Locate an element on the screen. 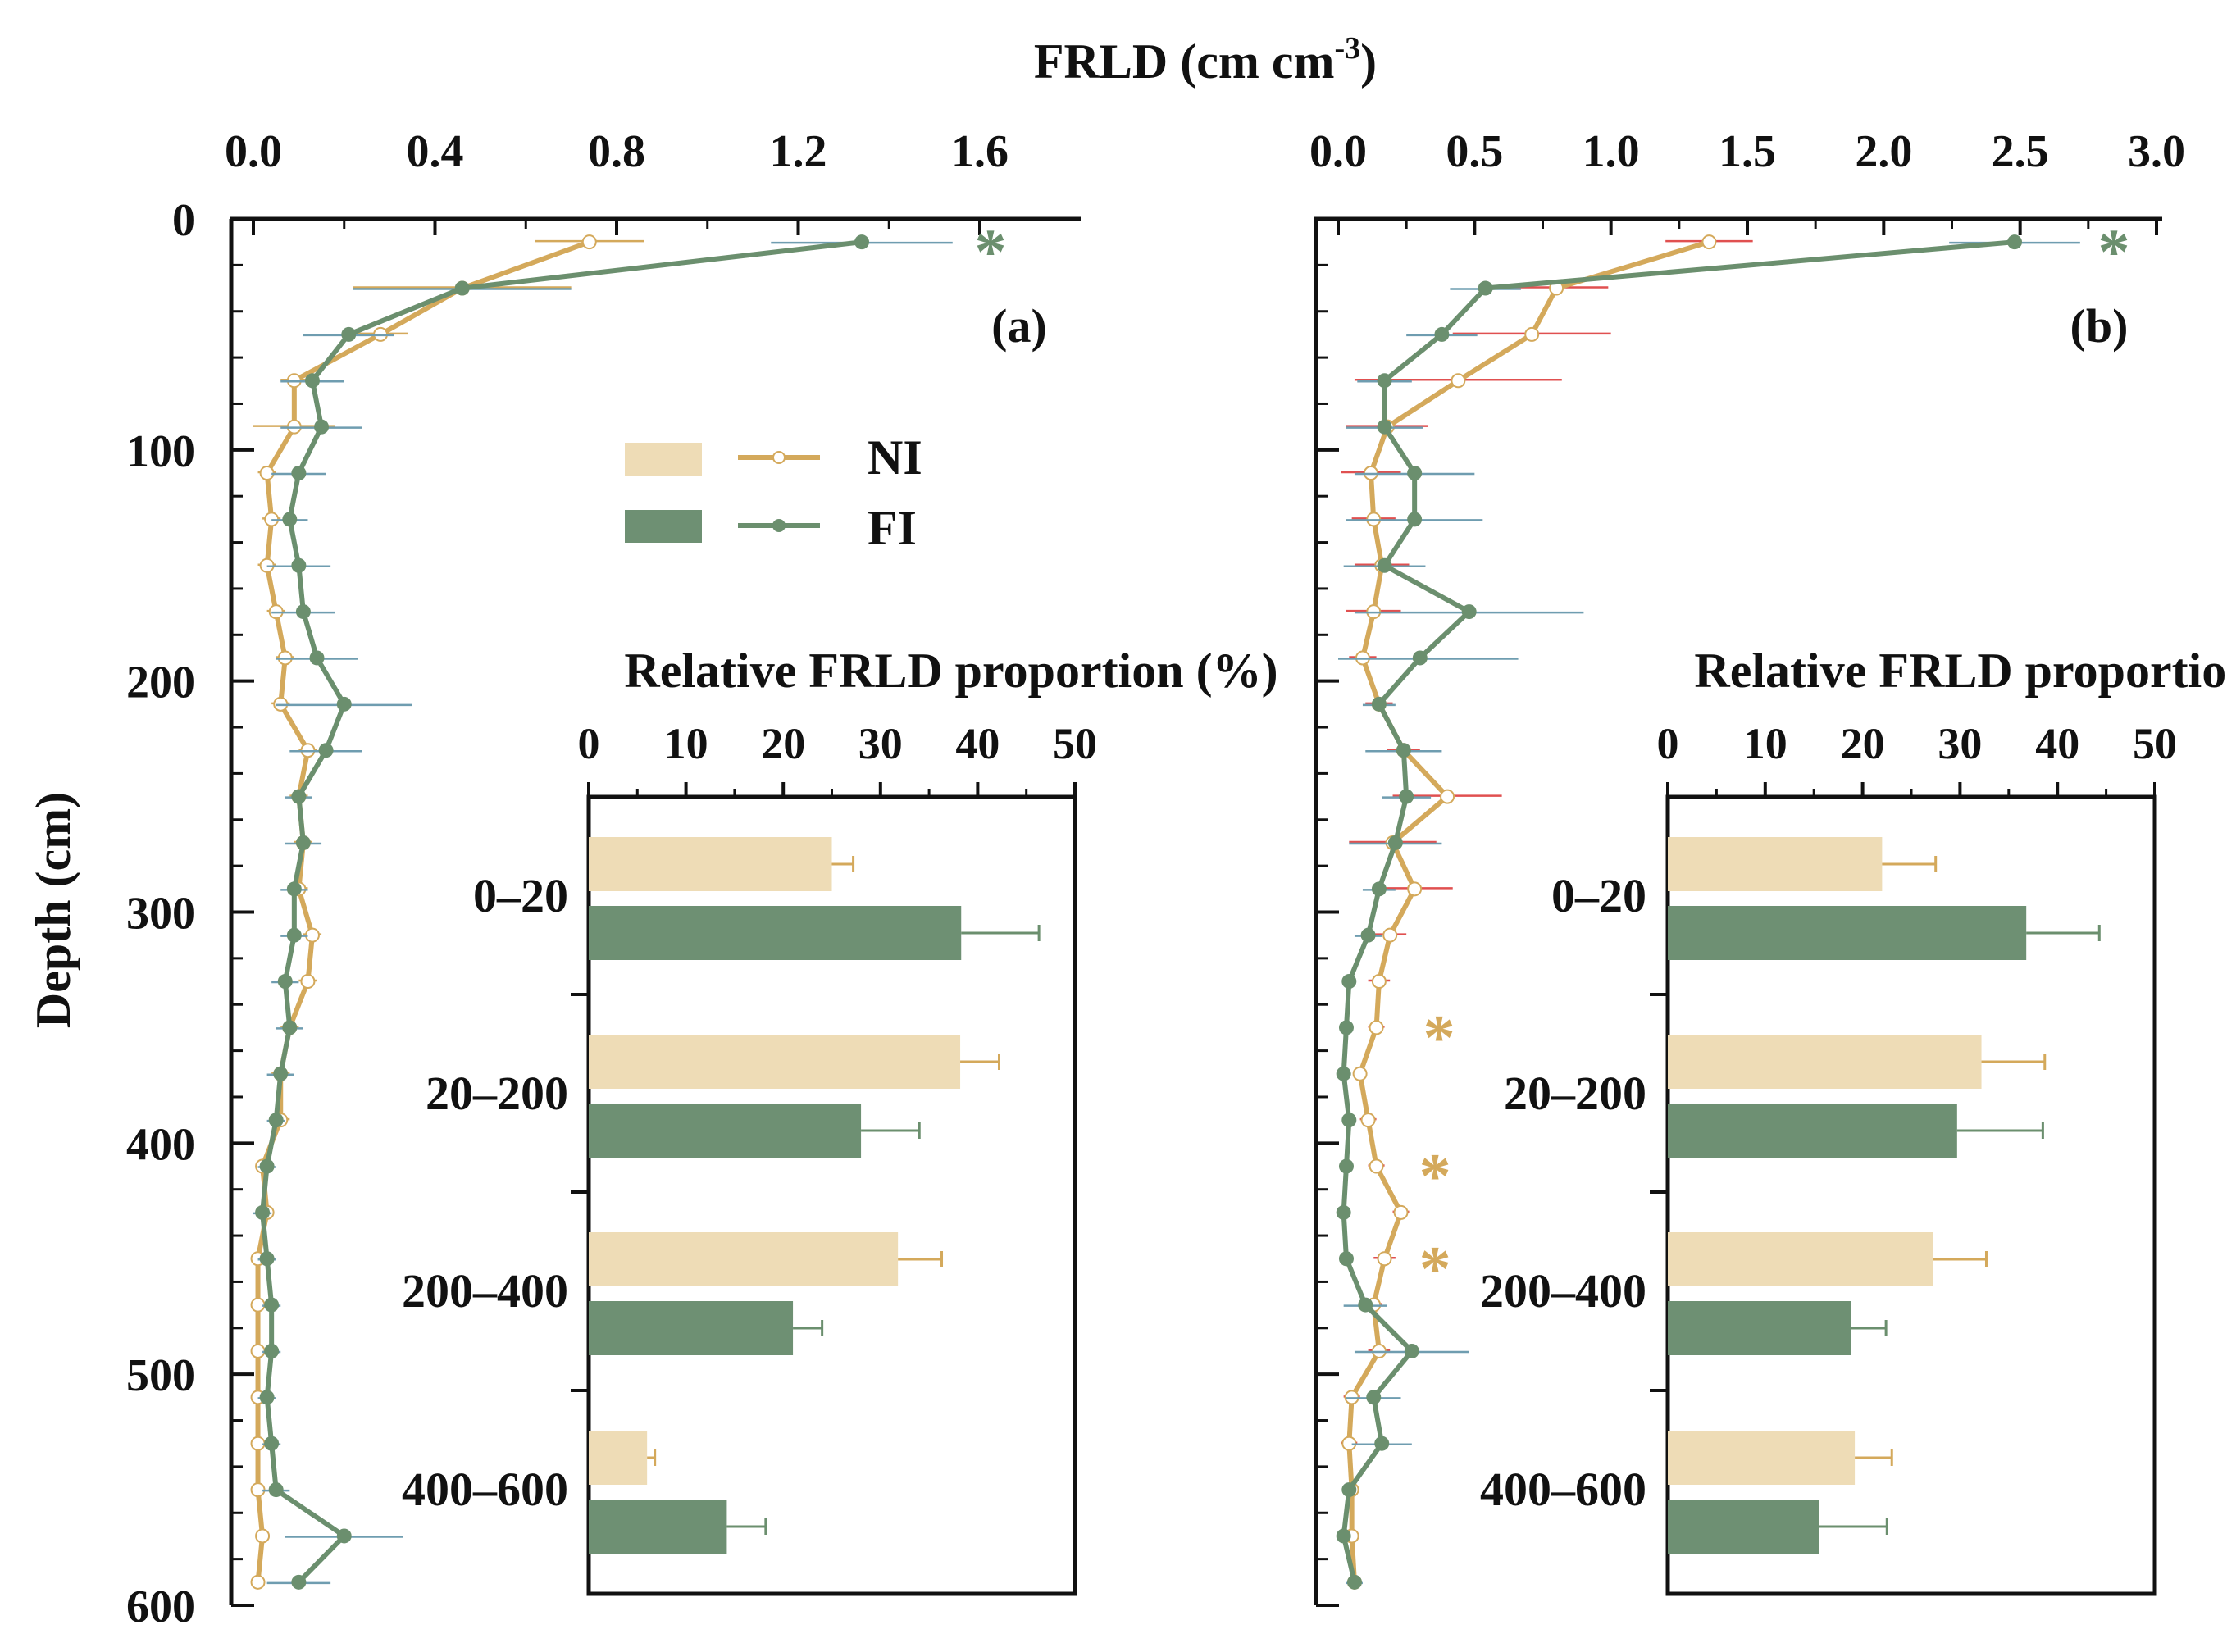  inset-category-label: 20–200 is located at coordinates (497, 1093).